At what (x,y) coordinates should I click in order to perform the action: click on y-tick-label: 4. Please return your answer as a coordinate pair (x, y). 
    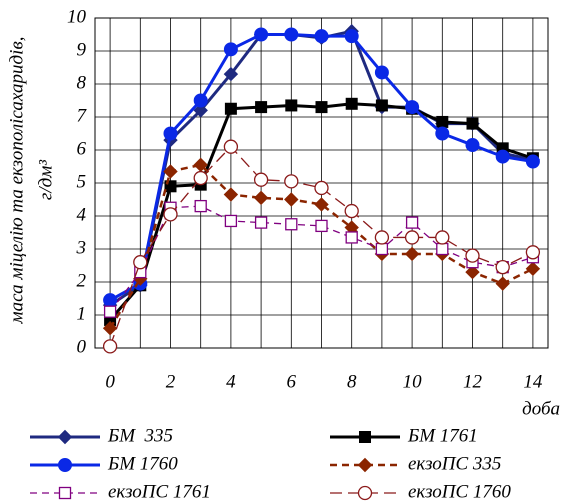
    Looking at the image, I should click on (82, 214).